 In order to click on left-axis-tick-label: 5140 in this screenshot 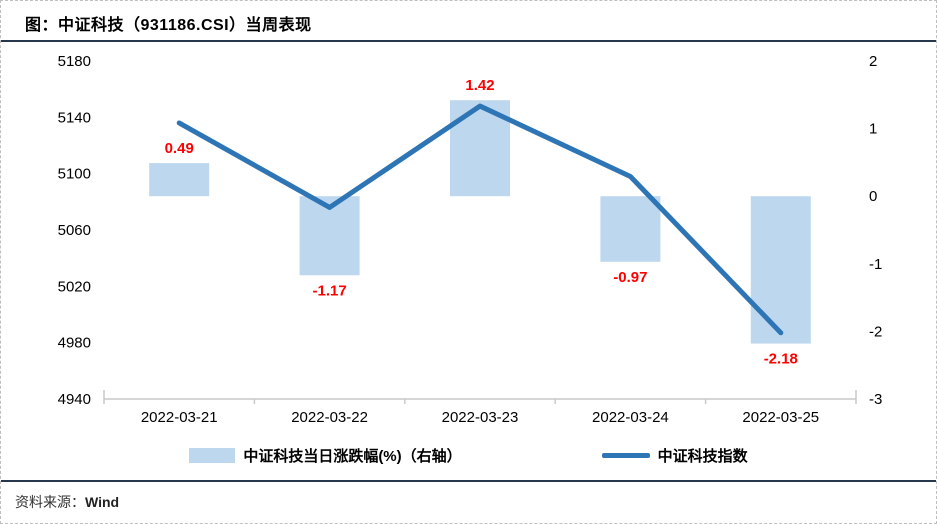, I will do `click(74, 117)`.